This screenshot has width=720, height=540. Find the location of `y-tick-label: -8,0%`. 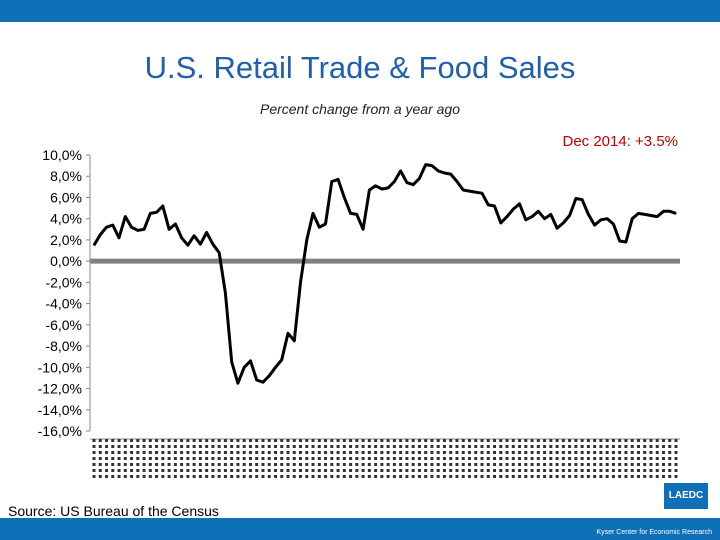

y-tick-label: -8,0% is located at coordinates (63, 346).